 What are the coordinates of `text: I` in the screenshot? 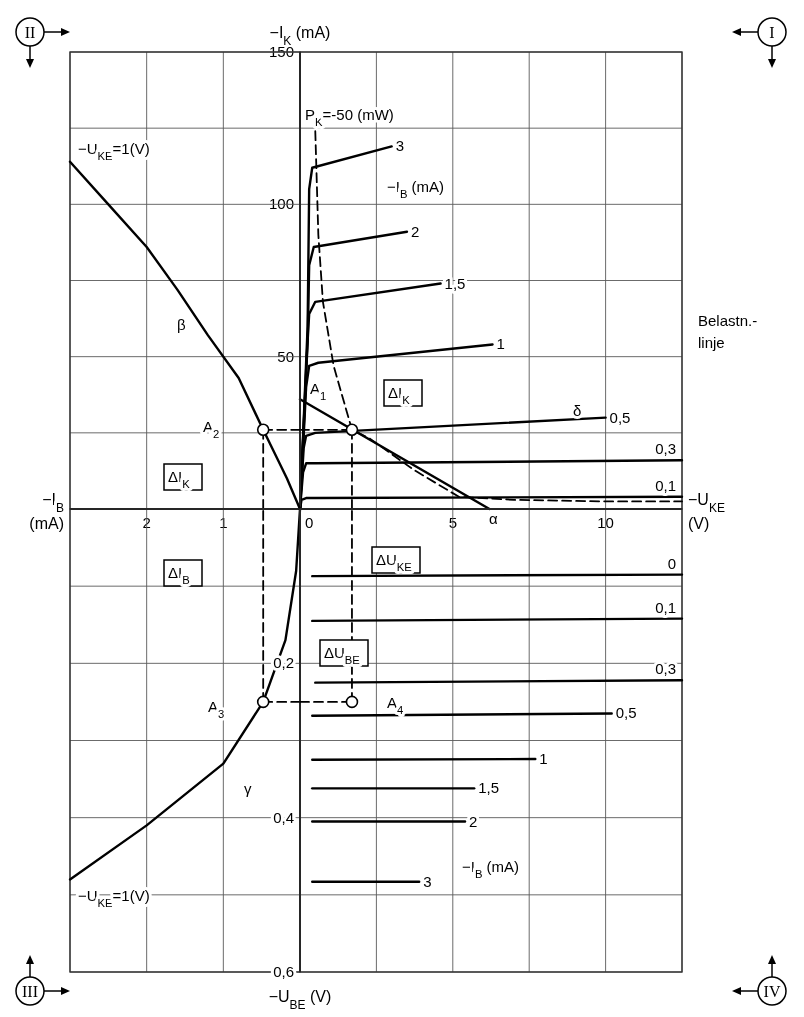 It's located at (772, 32).